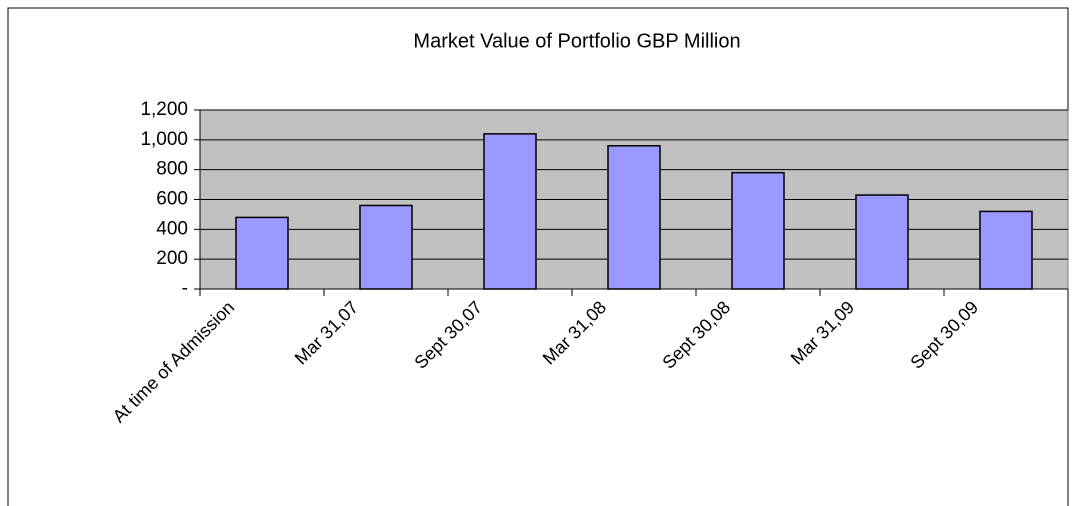  Describe the element at coordinates (172, 199) in the screenshot. I see `y-tick-label: 600` at that location.